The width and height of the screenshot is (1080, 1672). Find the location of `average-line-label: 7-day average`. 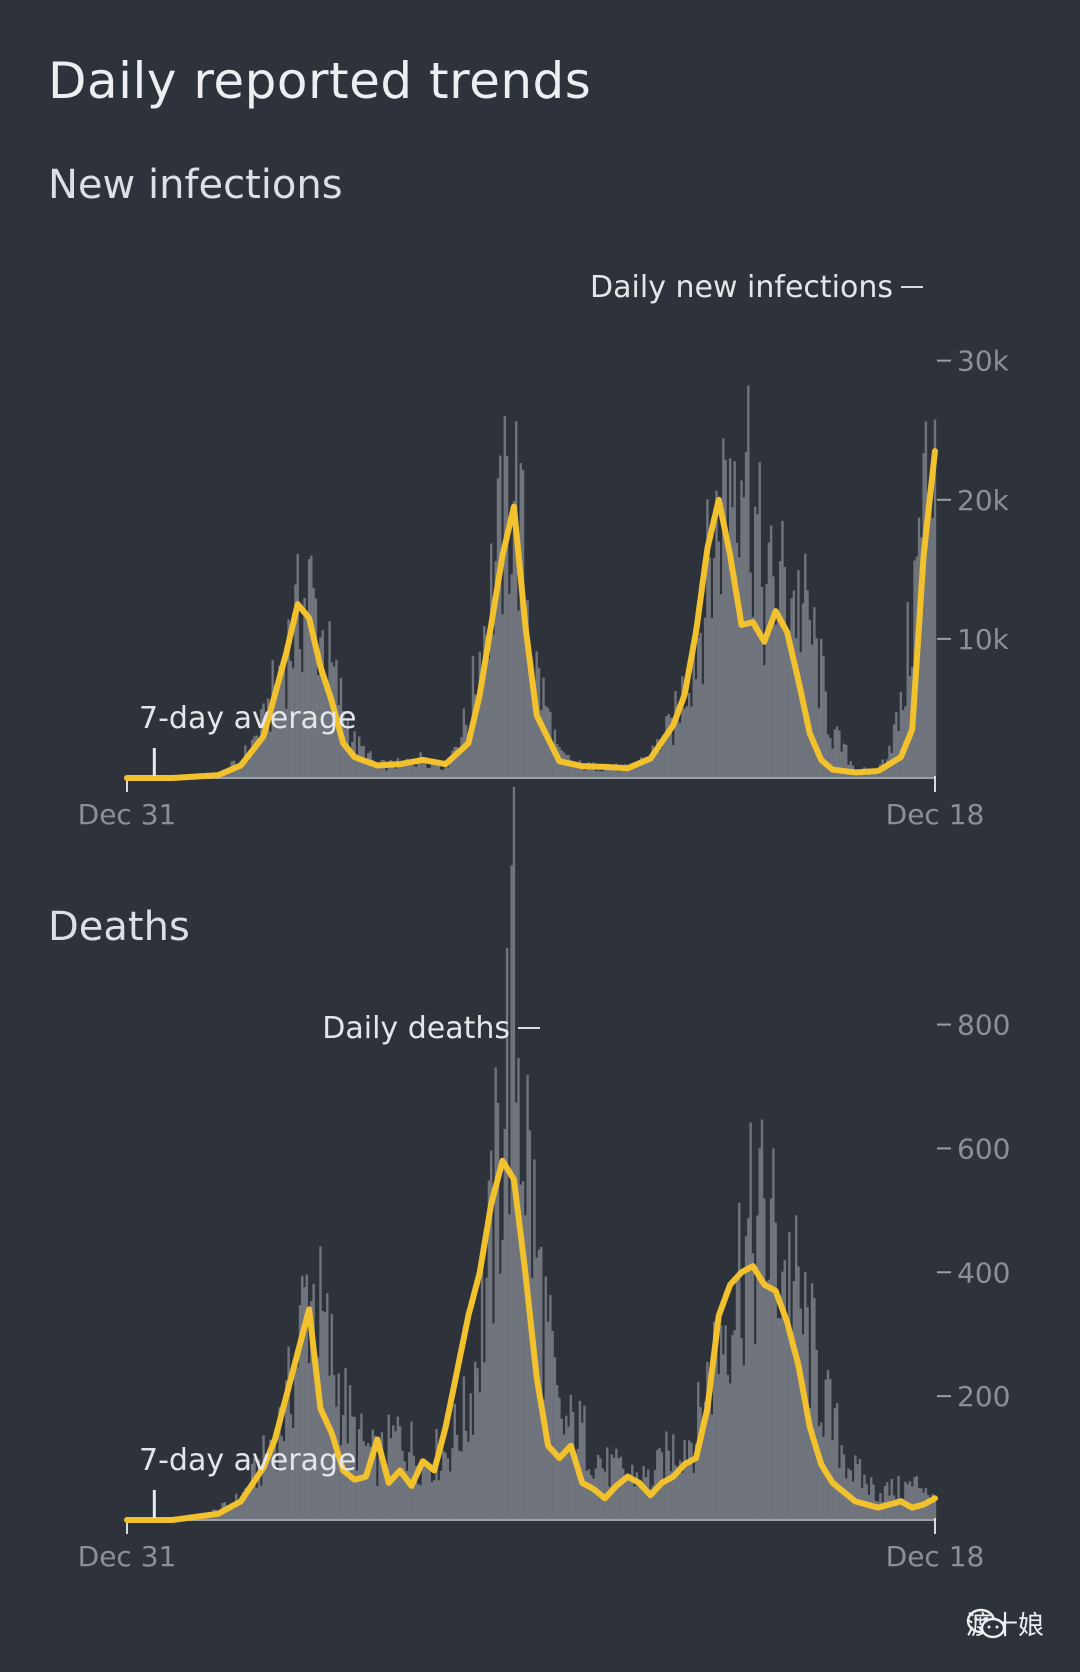

average-line-label: 7-day average is located at coordinates (247, 718).